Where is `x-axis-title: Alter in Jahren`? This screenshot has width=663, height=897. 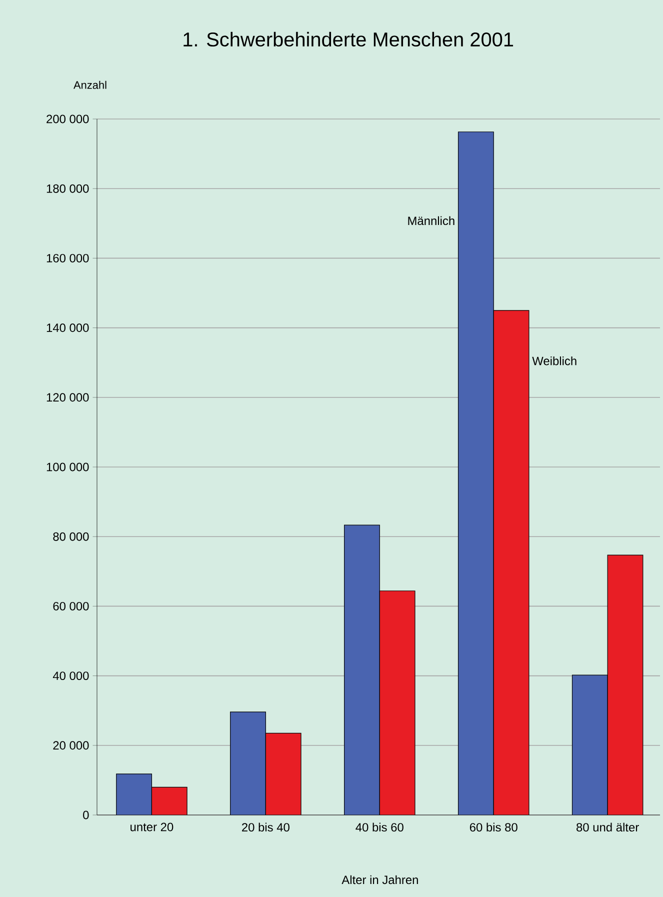 x-axis-title: Alter in Jahren is located at coordinates (380, 879).